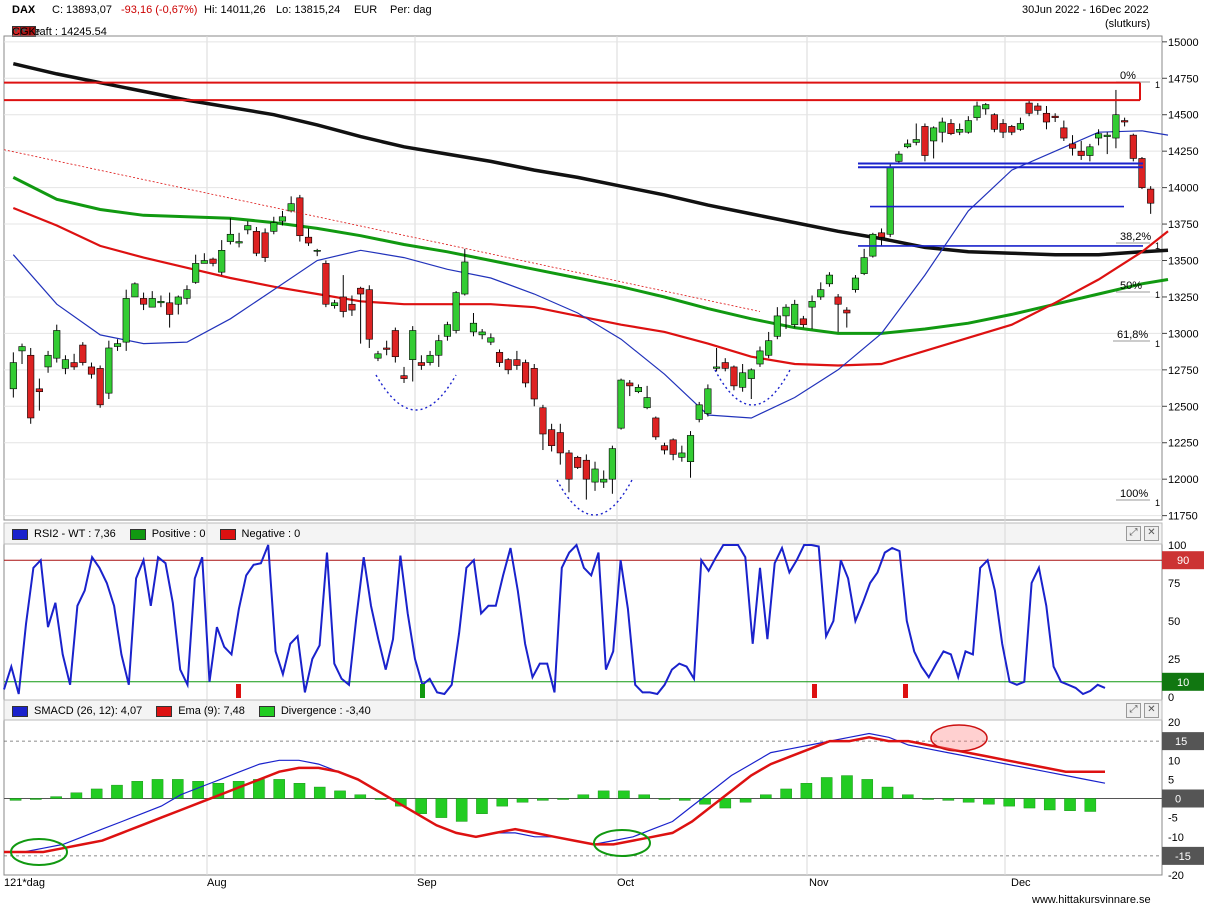  What do you see at coordinates (382, 230) in the screenshot?
I see `trend-line` at bounding box center [382, 230].